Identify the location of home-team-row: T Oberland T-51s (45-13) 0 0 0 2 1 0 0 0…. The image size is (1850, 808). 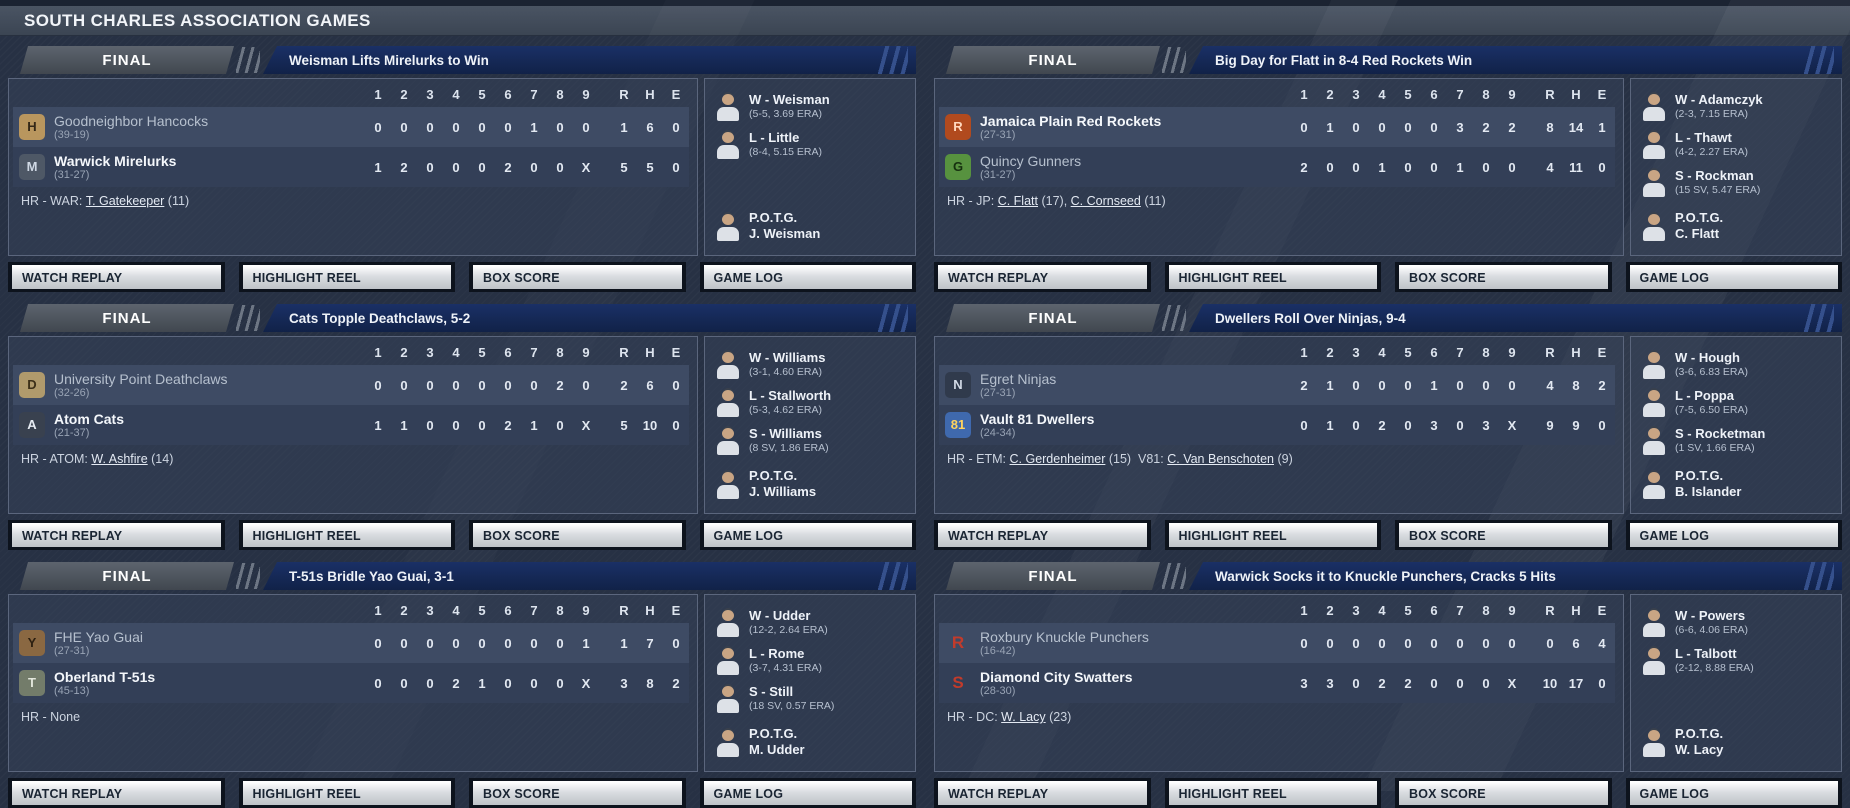
(351, 683).